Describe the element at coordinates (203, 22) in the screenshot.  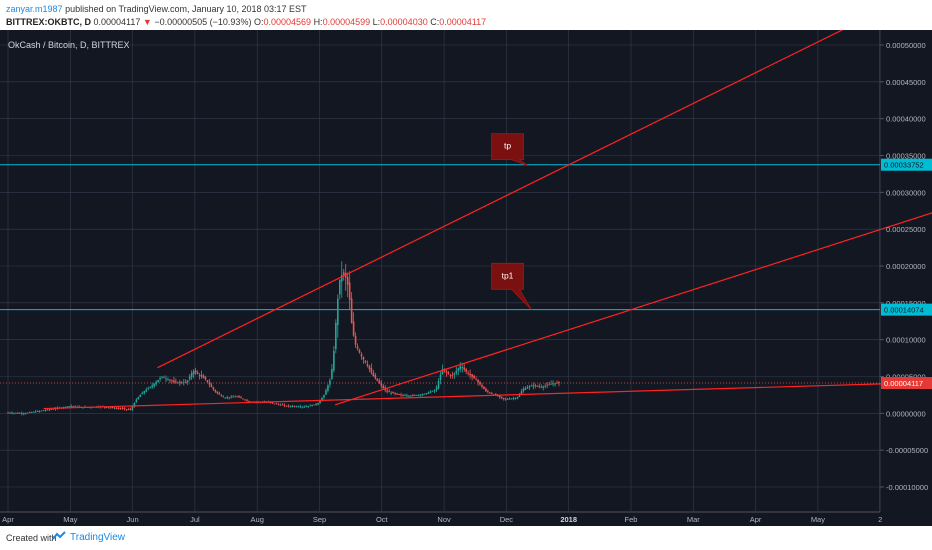
I see `price-change: −0.00000505 (−10.93%)` at that location.